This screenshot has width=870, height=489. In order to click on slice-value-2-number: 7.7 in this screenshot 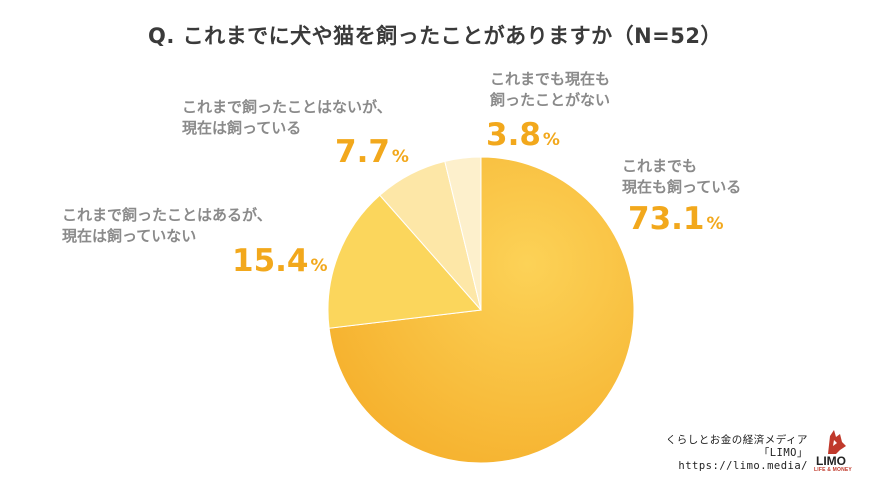, I will do `click(362, 152)`.